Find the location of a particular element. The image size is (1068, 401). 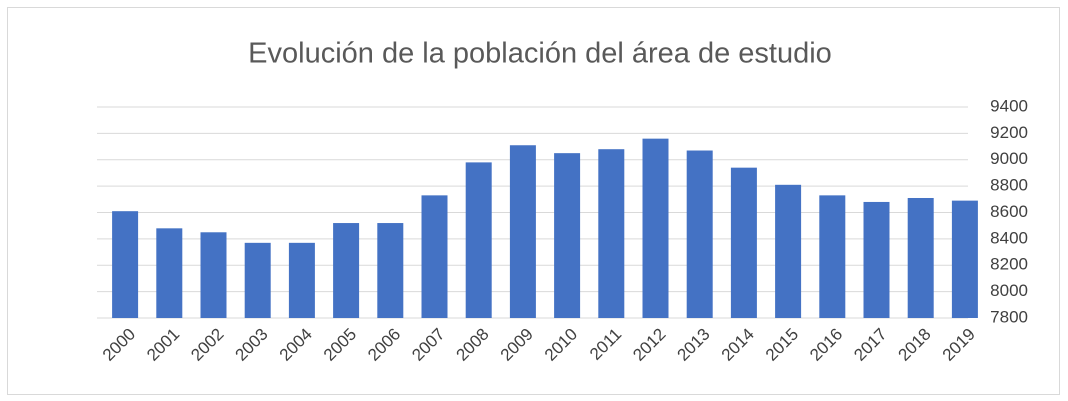

y-tick-label: 8200 is located at coordinates (1009, 264).